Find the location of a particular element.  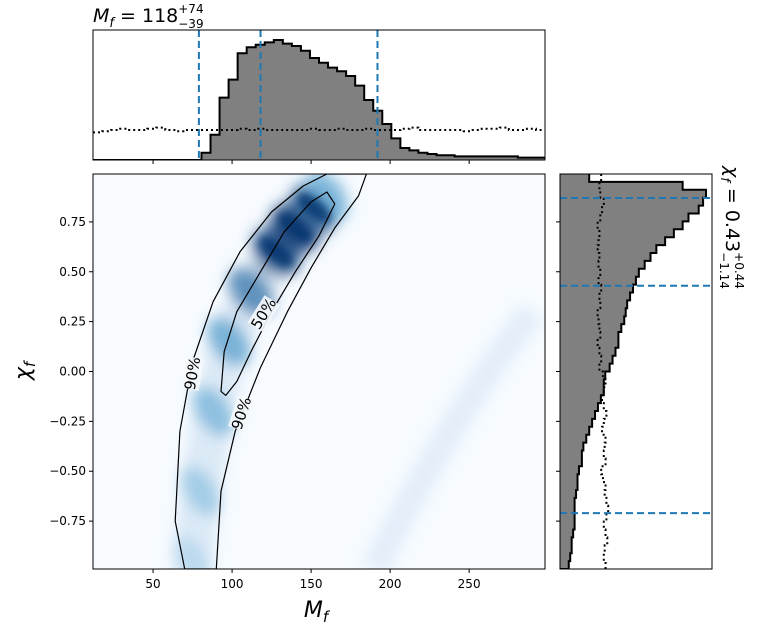

top-hist-outline is located at coordinates (319, 99).